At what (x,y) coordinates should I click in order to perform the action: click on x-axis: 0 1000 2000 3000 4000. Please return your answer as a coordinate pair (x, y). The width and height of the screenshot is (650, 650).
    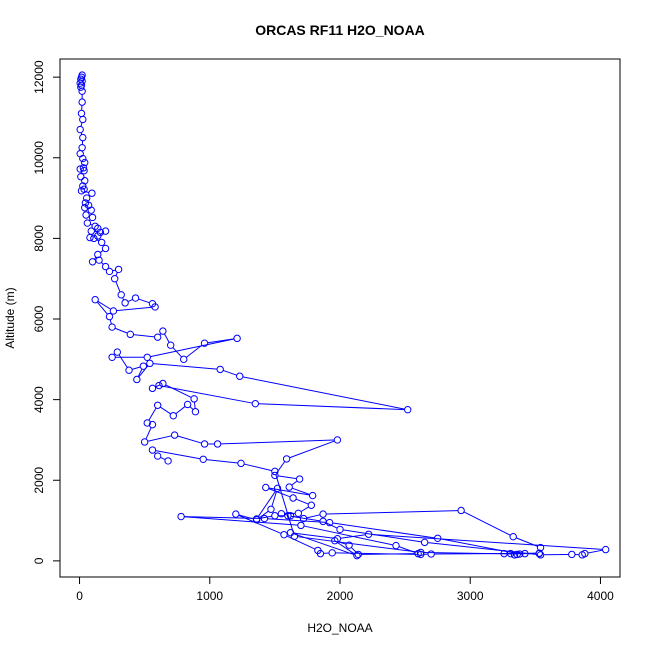
    Looking at the image, I should click on (345, 589).